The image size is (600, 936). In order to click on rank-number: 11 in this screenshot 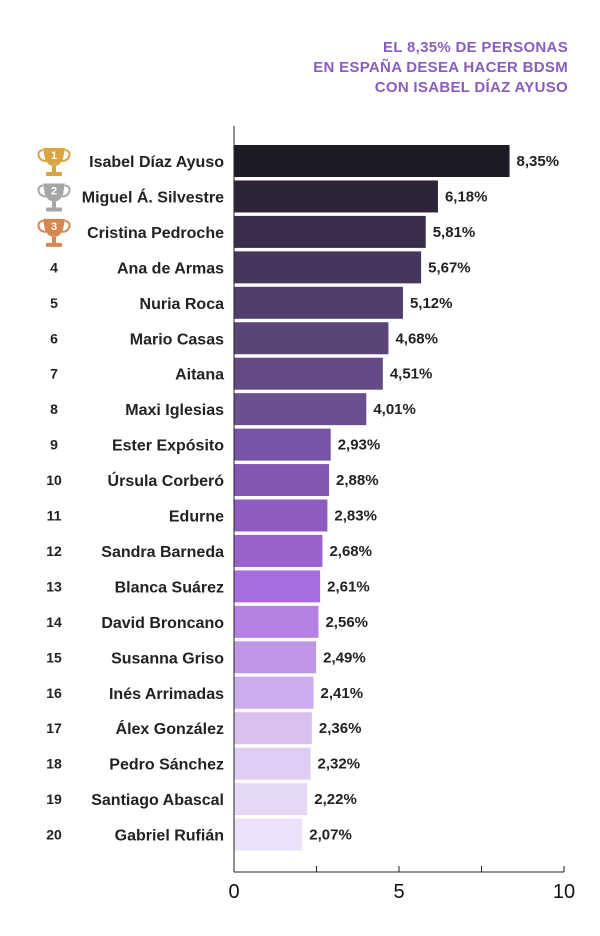, I will do `click(54, 516)`.